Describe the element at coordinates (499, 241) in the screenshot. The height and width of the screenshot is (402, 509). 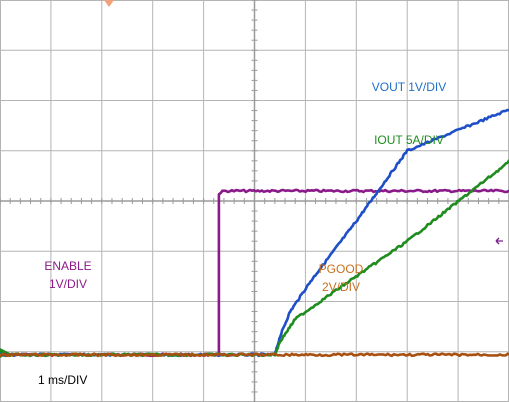
I see `trigger-level-arrow-icon` at that location.